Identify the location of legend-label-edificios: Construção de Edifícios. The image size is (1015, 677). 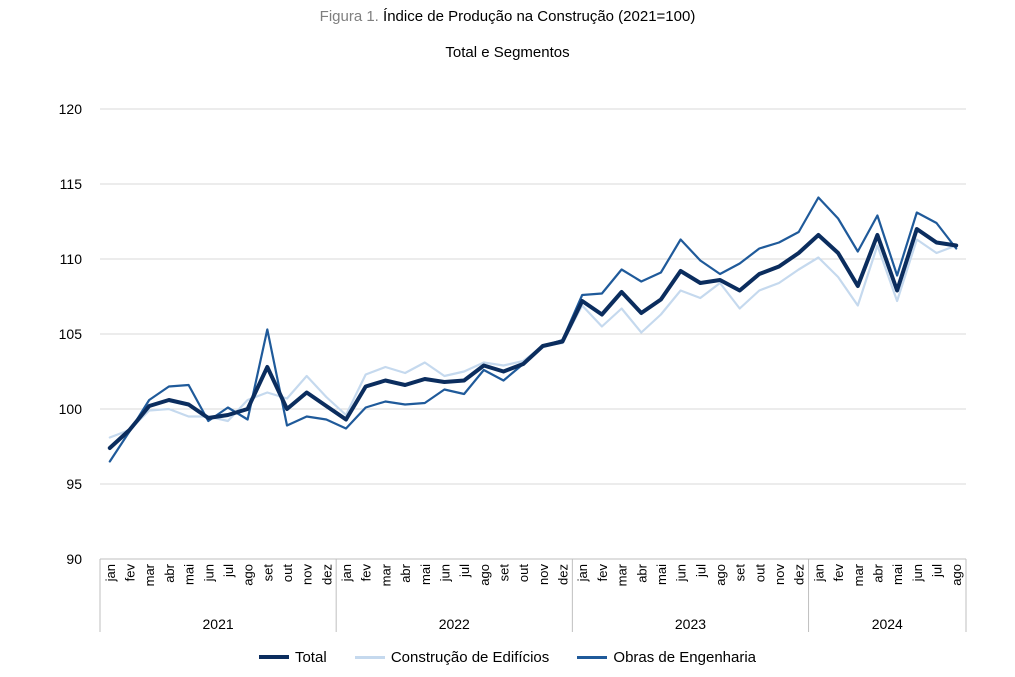
(470, 657).